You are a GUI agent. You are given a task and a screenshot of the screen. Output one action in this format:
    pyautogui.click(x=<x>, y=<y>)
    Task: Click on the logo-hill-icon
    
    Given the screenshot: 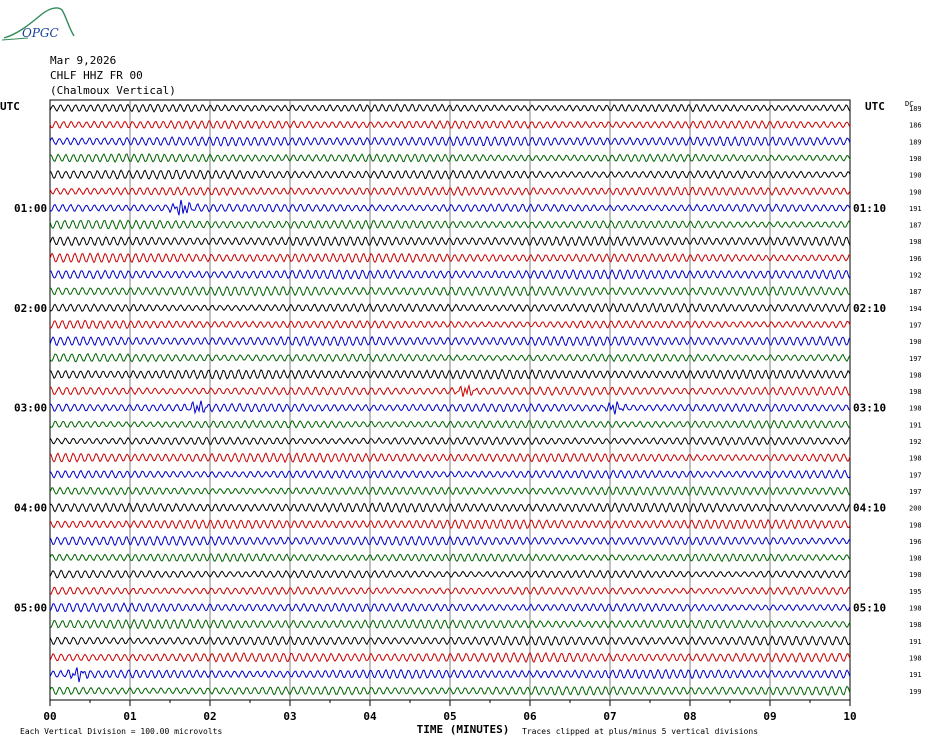 What is the action you would take?
    pyautogui.click(x=38, y=24)
    